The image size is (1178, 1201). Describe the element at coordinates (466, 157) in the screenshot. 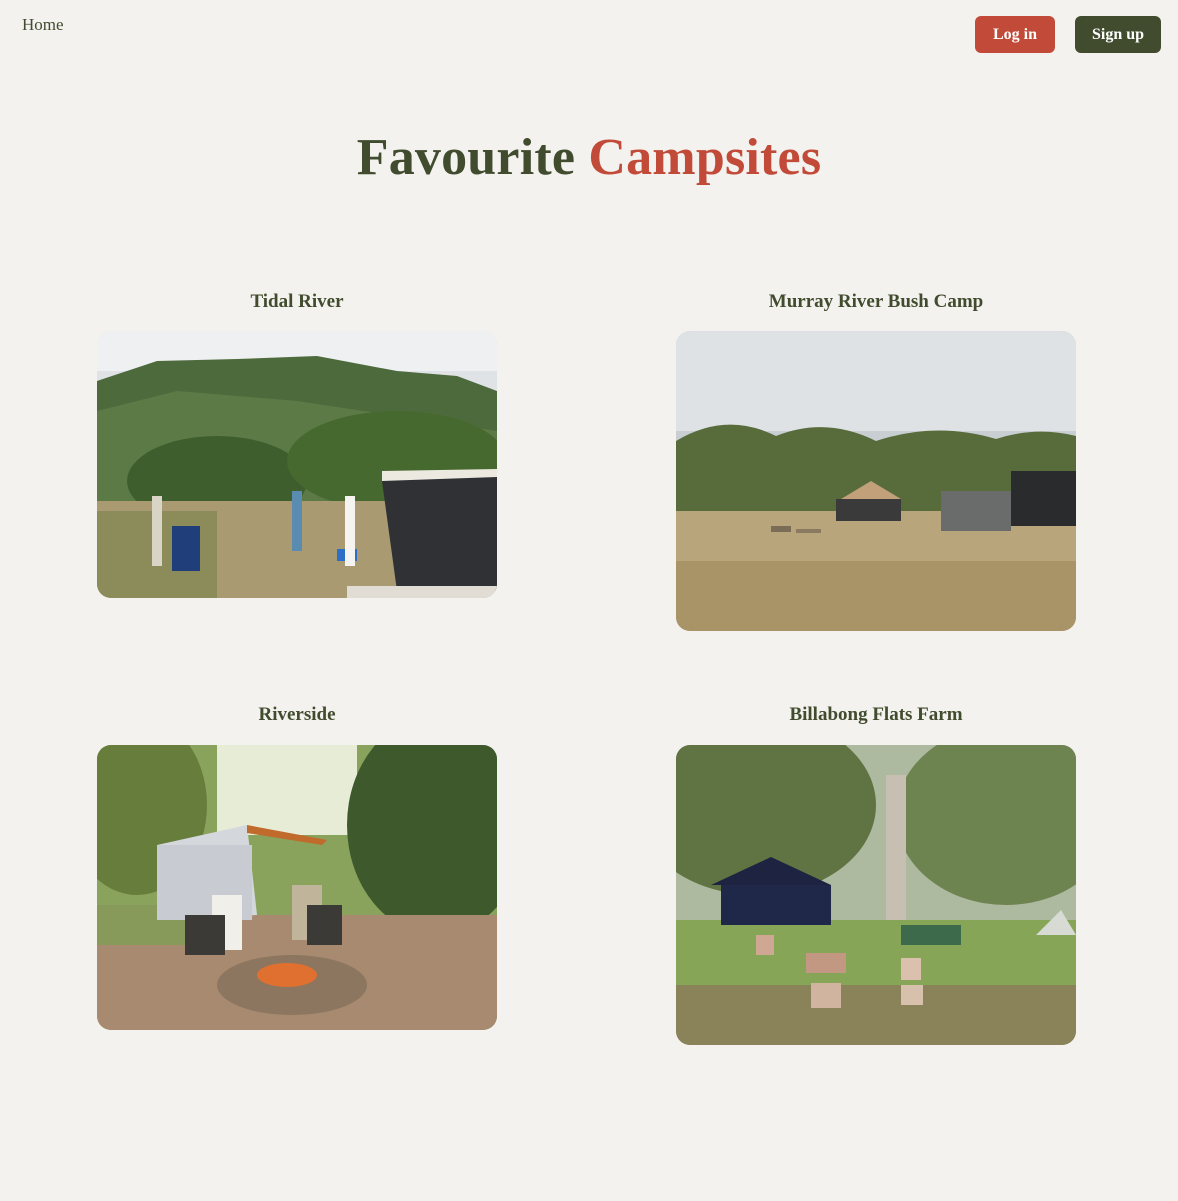

I see `title-part-favourite: Favourite` at that location.